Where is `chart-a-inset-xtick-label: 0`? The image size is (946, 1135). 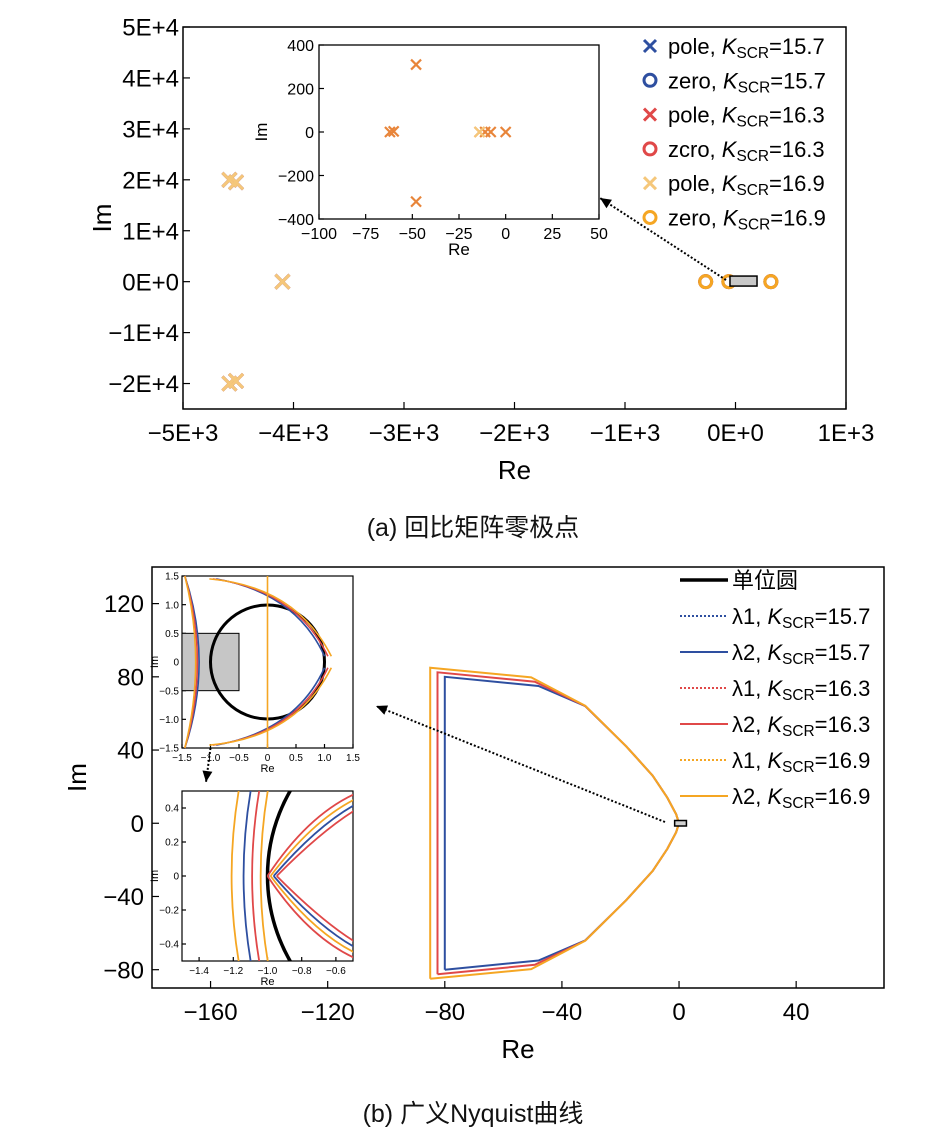 chart-a-inset-xtick-label: 0 is located at coordinates (505, 234).